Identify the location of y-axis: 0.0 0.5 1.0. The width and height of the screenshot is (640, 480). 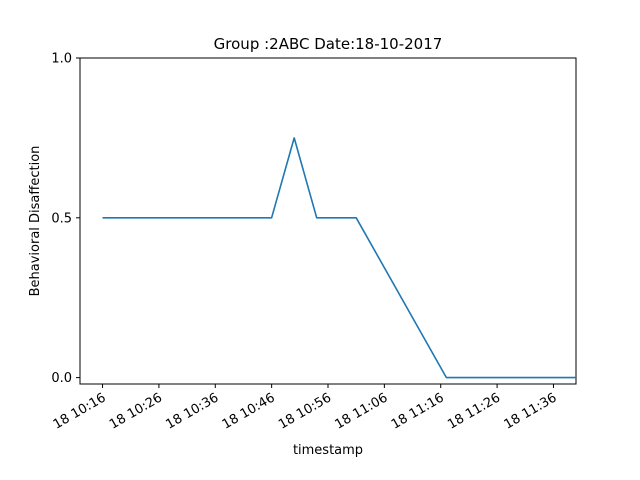
(65, 219).